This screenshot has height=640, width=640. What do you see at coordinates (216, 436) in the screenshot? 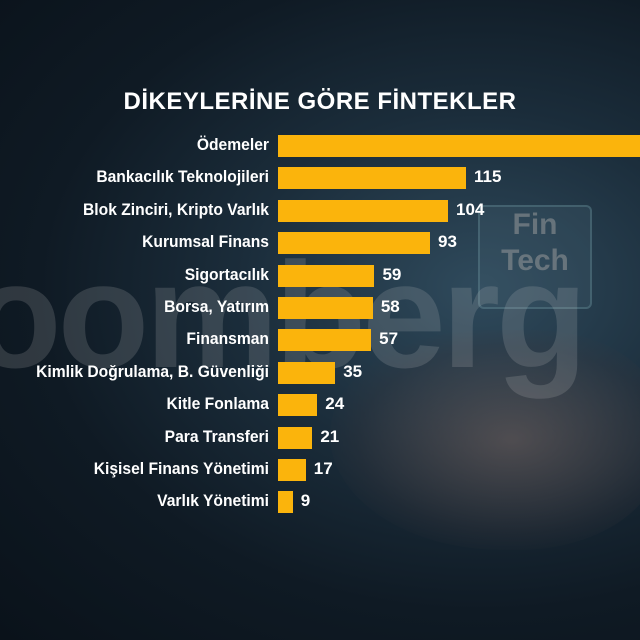
I see `category-label-text: Para Transferi` at bounding box center [216, 436].